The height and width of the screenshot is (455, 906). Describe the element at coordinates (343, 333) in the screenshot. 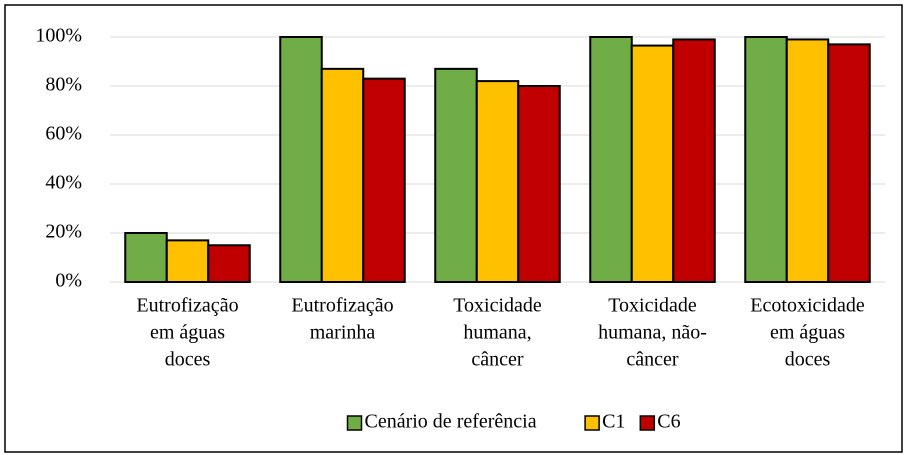

I see `x-tick-label: marinha` at that location.